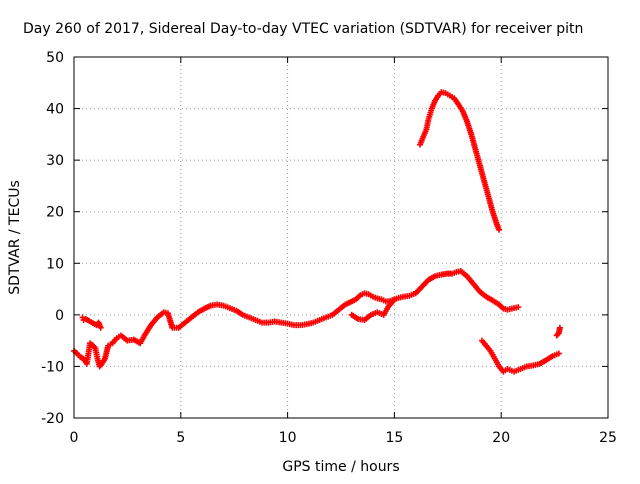  What do you see at coordinates (501, 438) in the screenshot?
I see `x-tick-label: 20` at bounding box center [501, 438].